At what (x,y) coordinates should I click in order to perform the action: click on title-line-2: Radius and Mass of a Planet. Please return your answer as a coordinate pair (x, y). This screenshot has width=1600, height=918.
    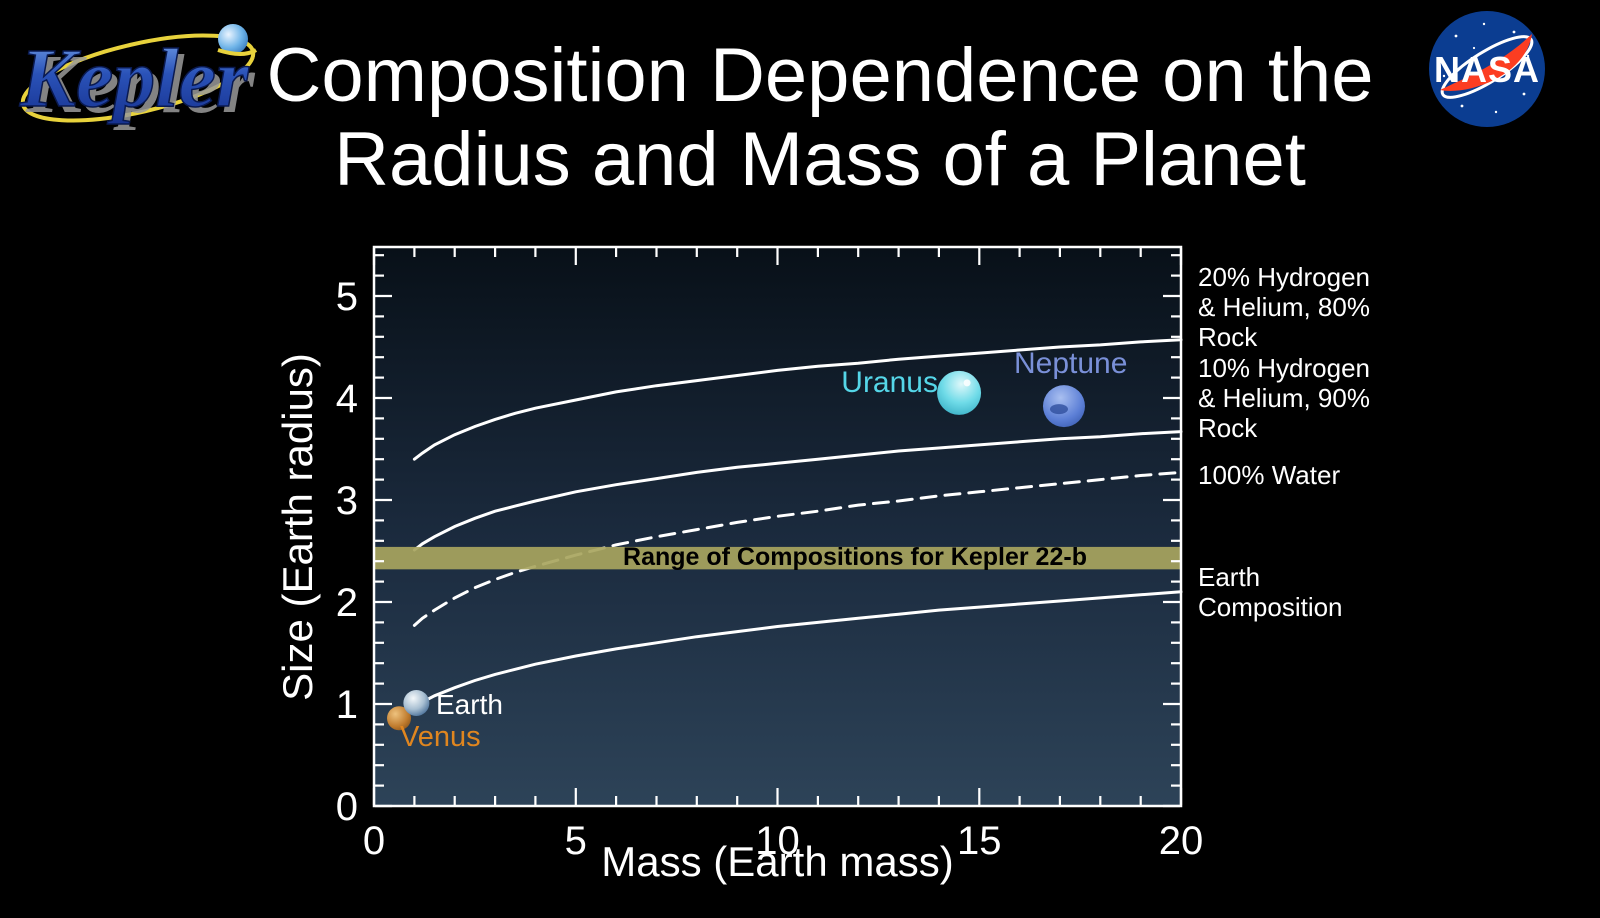
    Looking at the image, I should click on (820, 159).